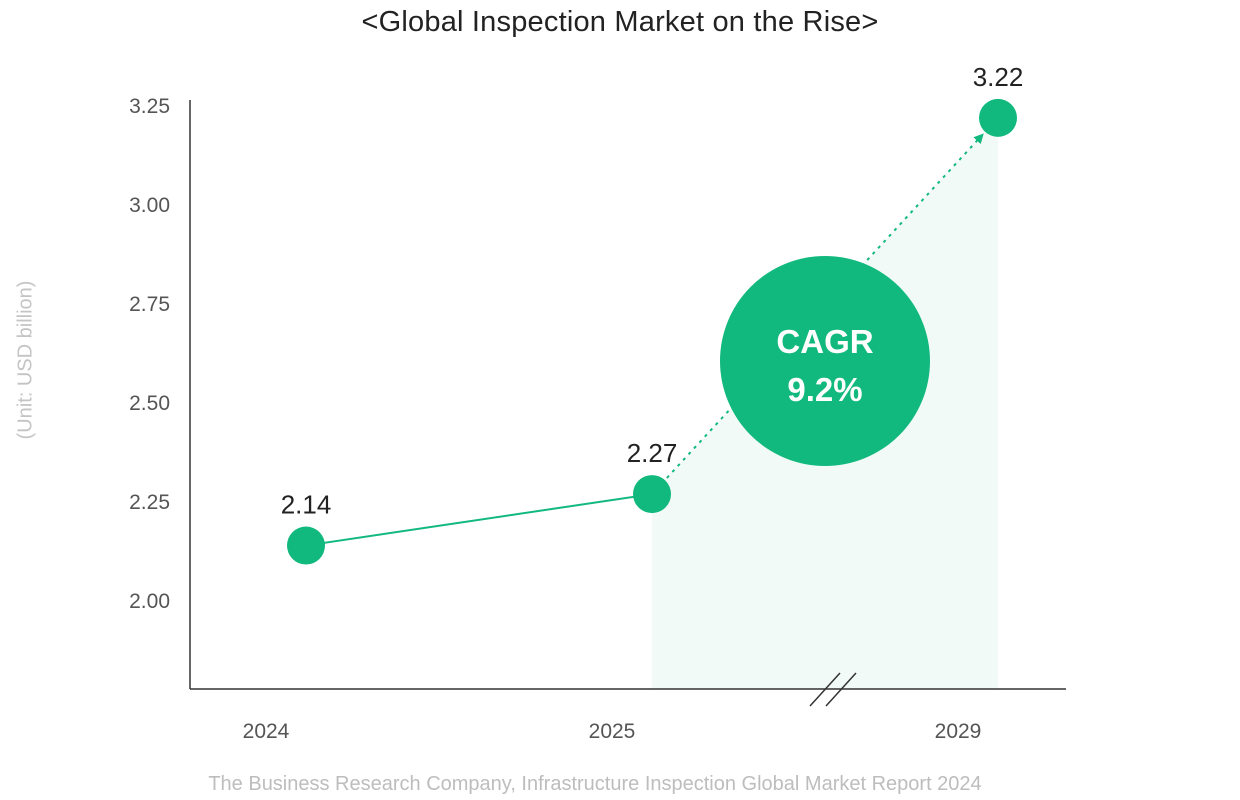  Describe the element at coordinates (479, 520) in the screenshot. I see `series-line-actual` at that location.